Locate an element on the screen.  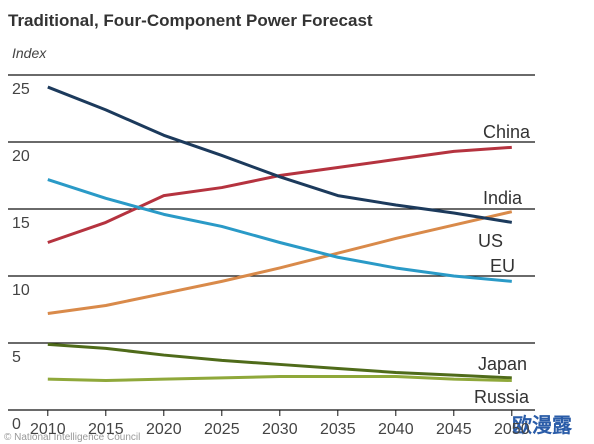
x-tick-label: 2020 is located at coordinates (164, 429).